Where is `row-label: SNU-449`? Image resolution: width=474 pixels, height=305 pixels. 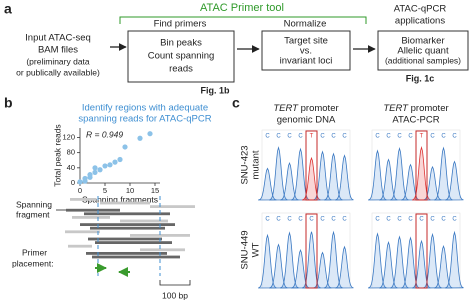
row-label: SNU-449 is located at coordinates (245, 249).